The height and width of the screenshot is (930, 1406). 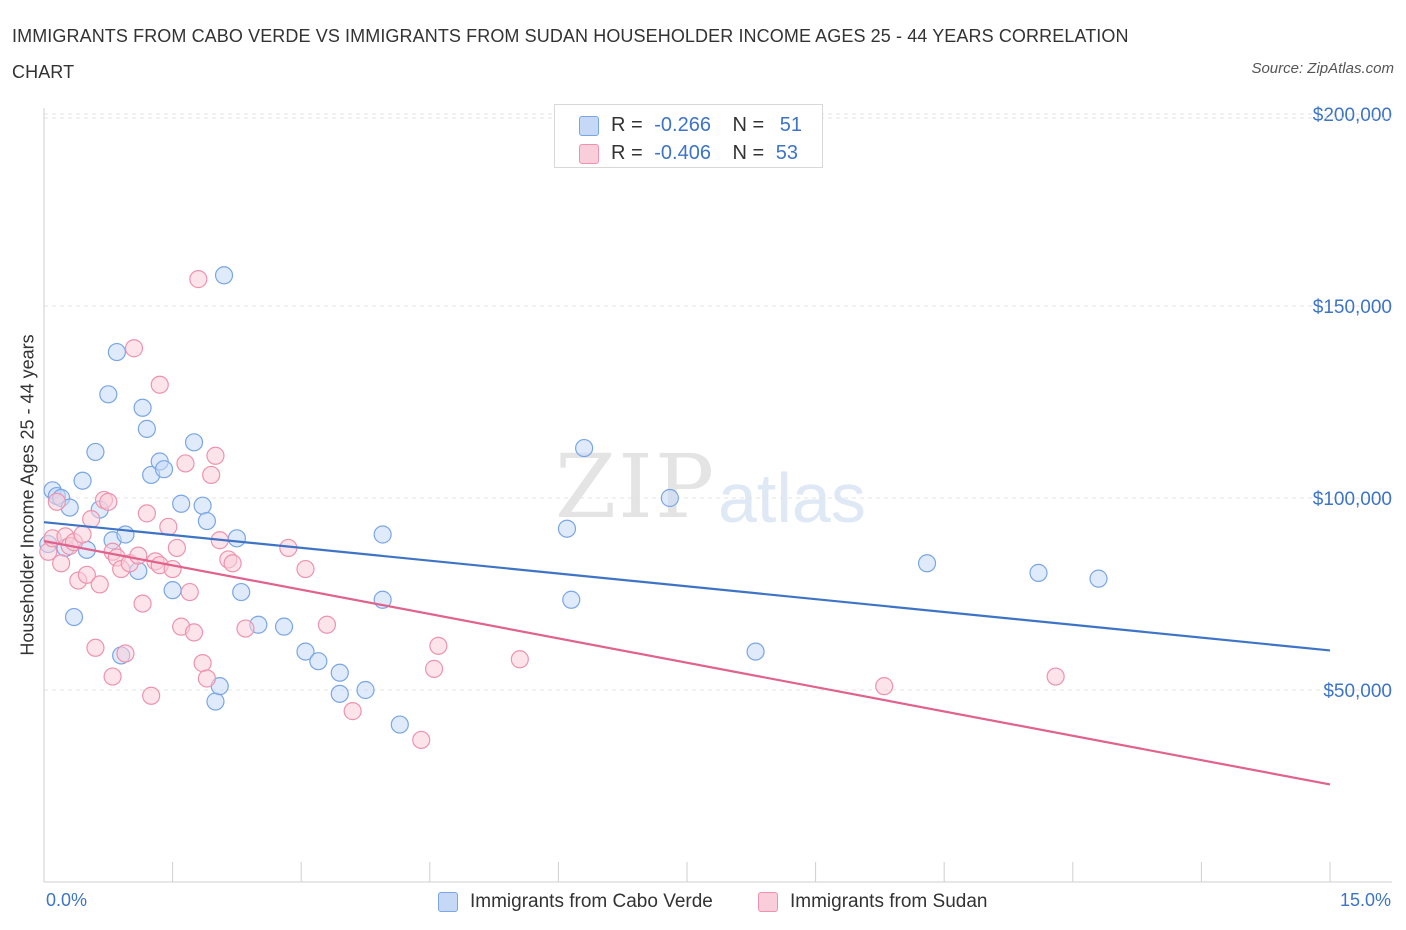 I want to click on bottom-legend-cabo-verde: Immigrants from Cabo Verde, so click(x=575, y=902).